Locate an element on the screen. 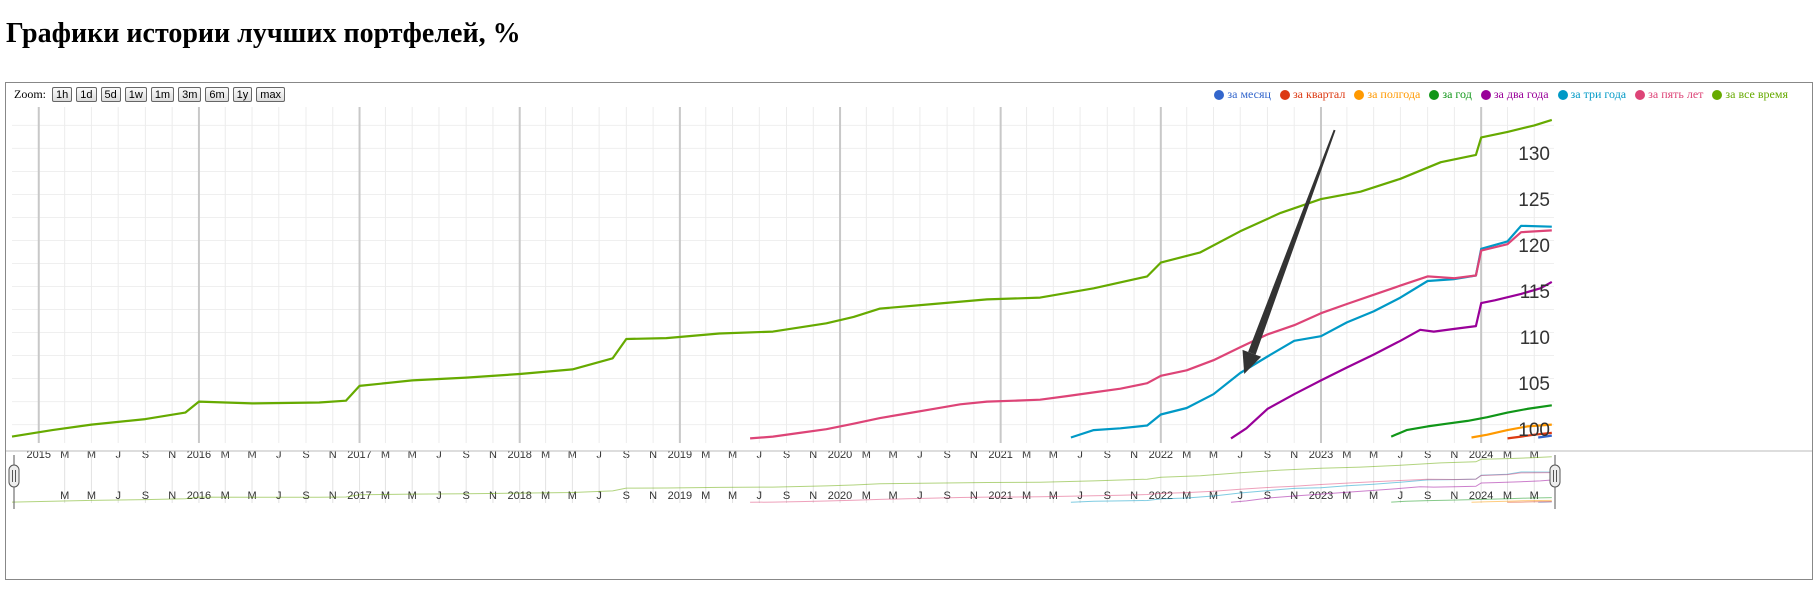 The image size is (1818, 604). y-tick-label: 125 is located at coordinates (1534, 200).